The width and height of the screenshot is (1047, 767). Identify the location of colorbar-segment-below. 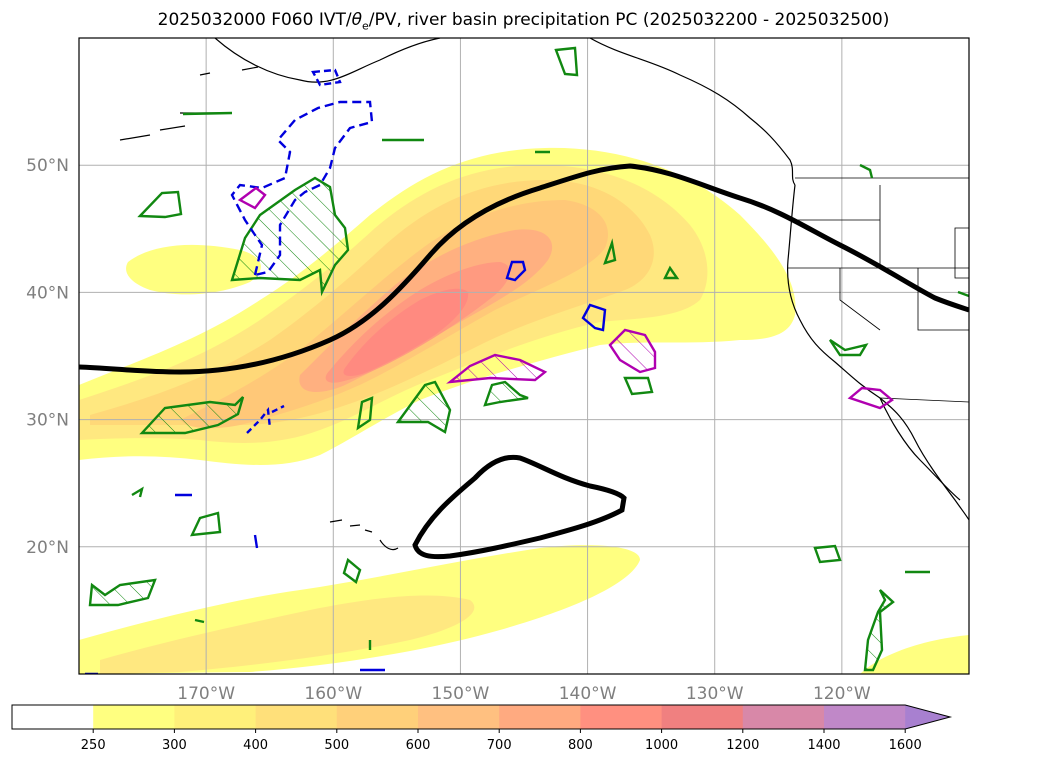
(53, 717).